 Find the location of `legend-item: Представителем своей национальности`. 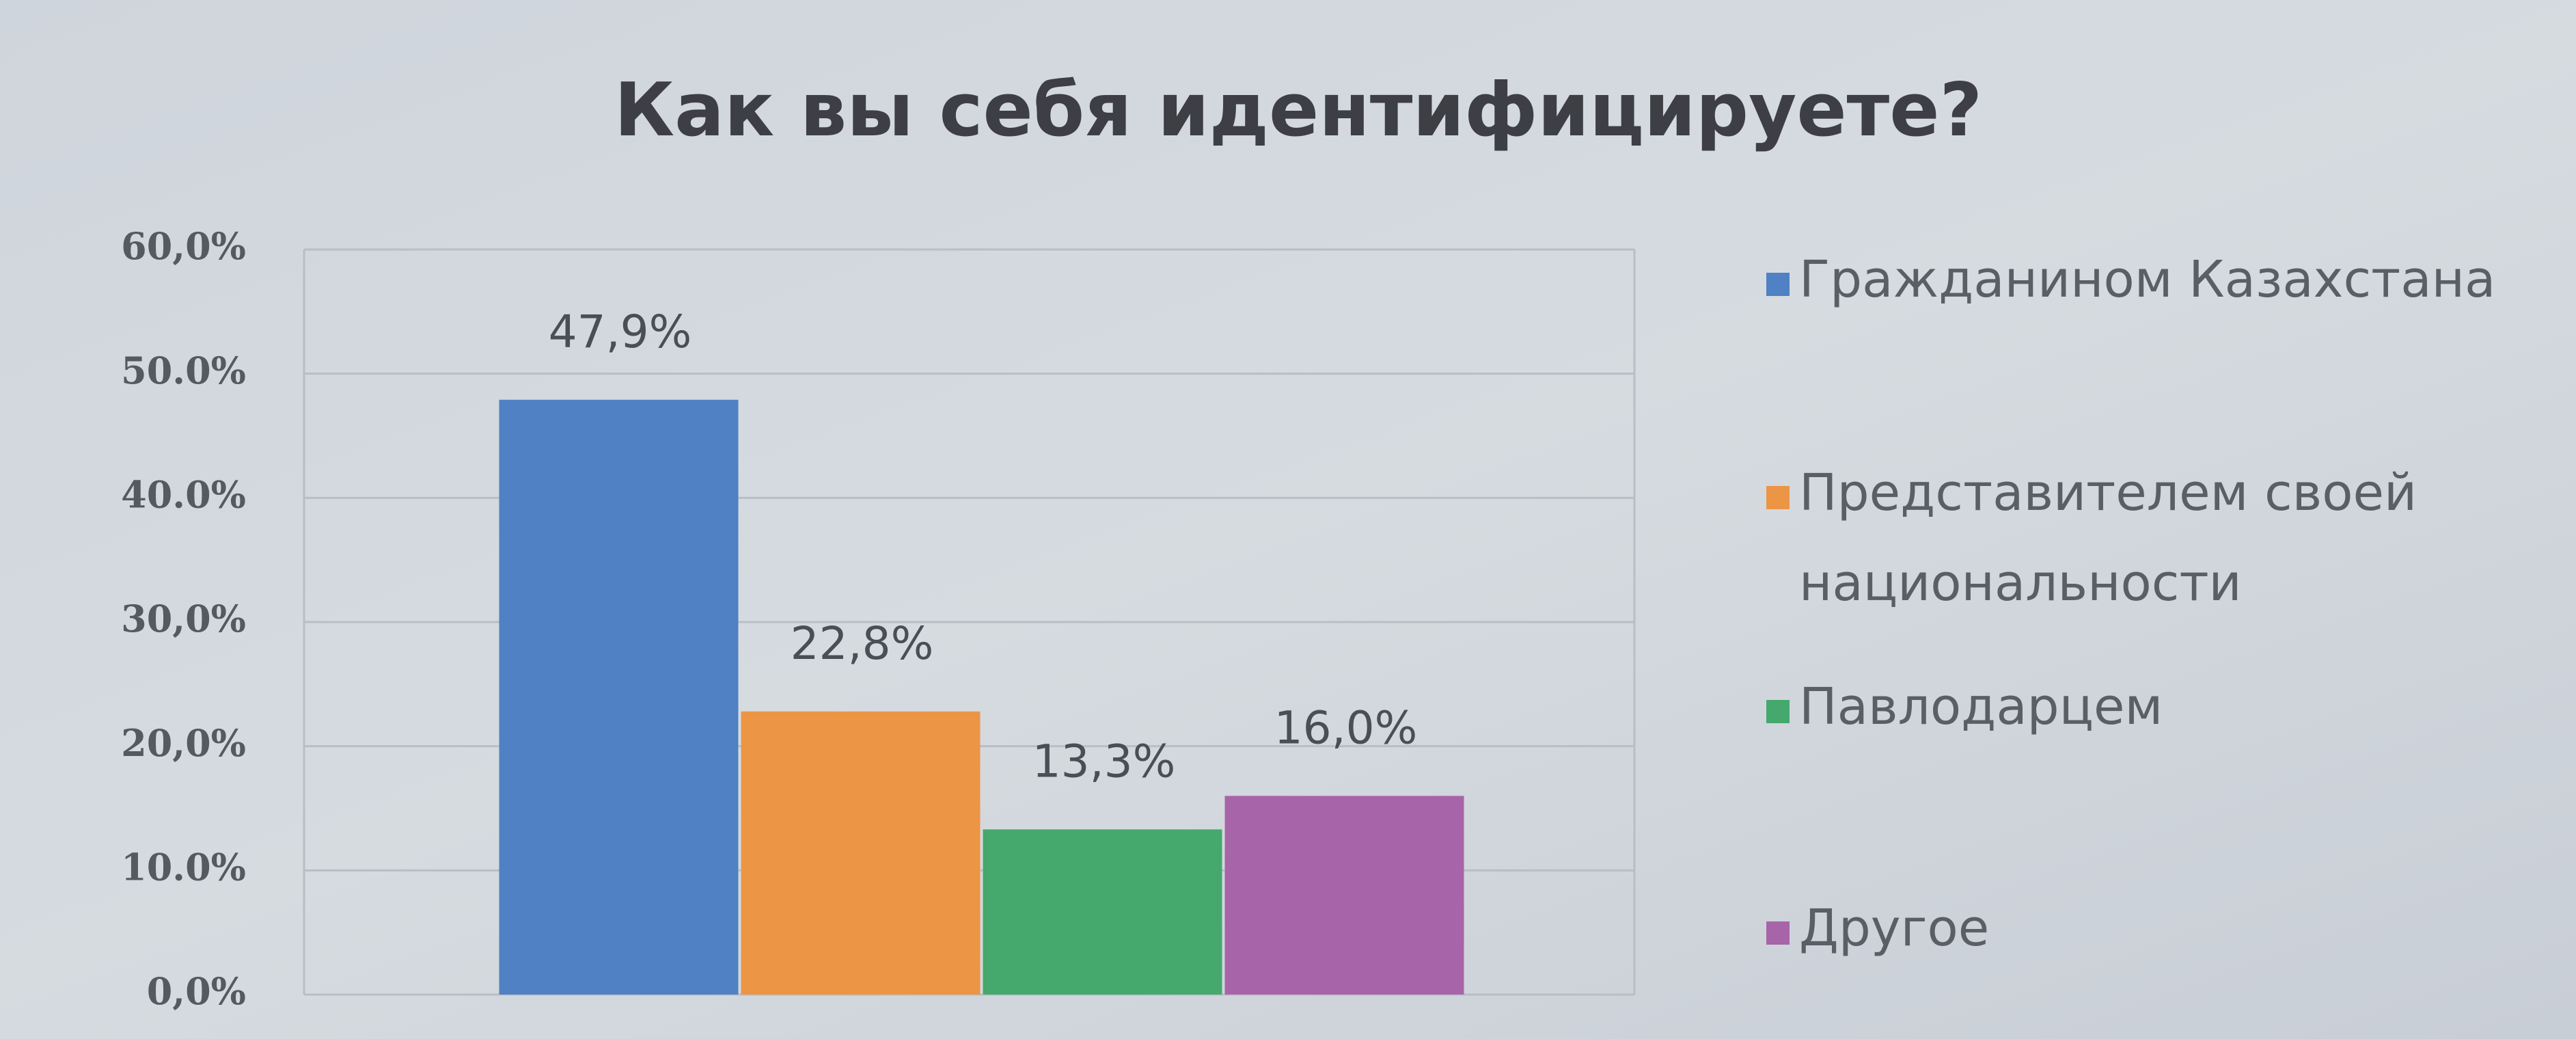

legend-item: Представителем своей национальности is located at coordinates (2142, 545).